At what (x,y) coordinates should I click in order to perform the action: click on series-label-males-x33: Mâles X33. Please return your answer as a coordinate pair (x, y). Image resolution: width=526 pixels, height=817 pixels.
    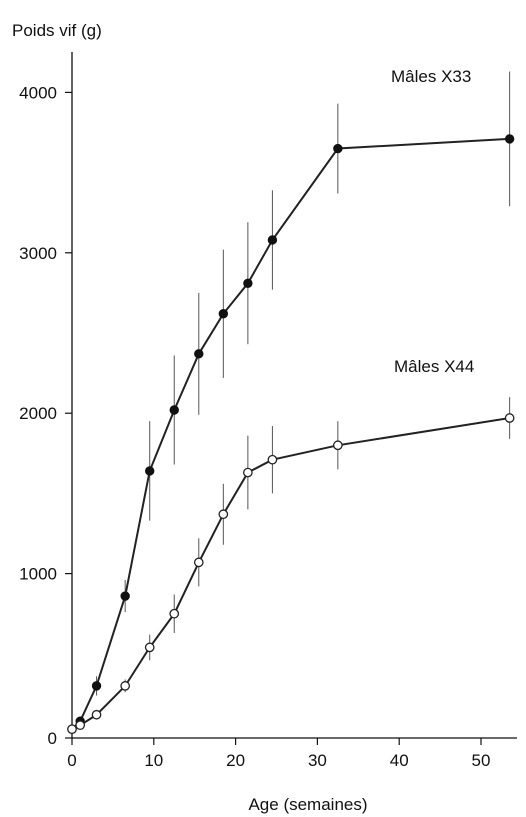
    Looking at the image, I should click on (431, 76).